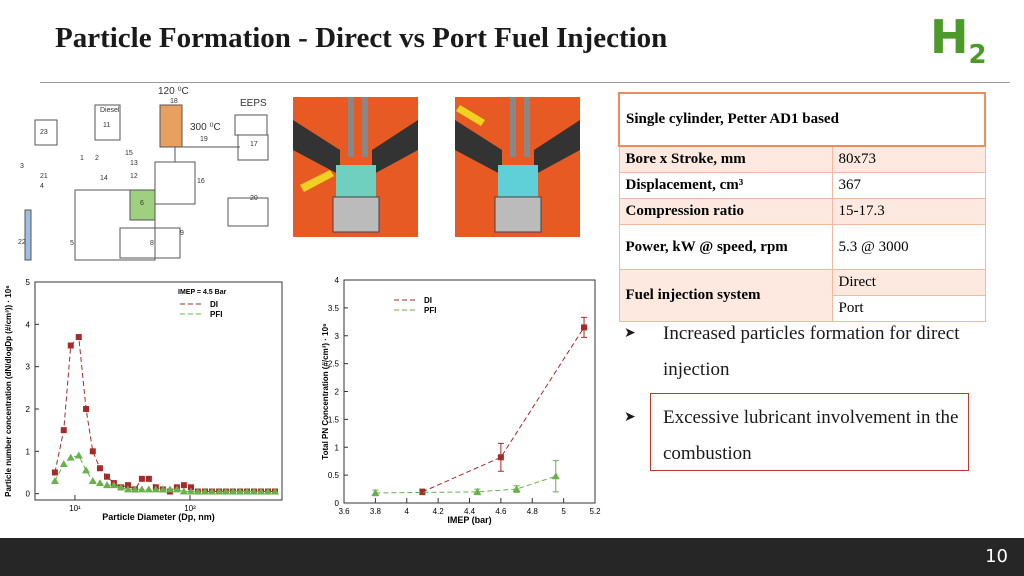 Image resolution: width=1024 pixels, height=576 pixels. I want to click on table-cell: 367, so click(908, 185).